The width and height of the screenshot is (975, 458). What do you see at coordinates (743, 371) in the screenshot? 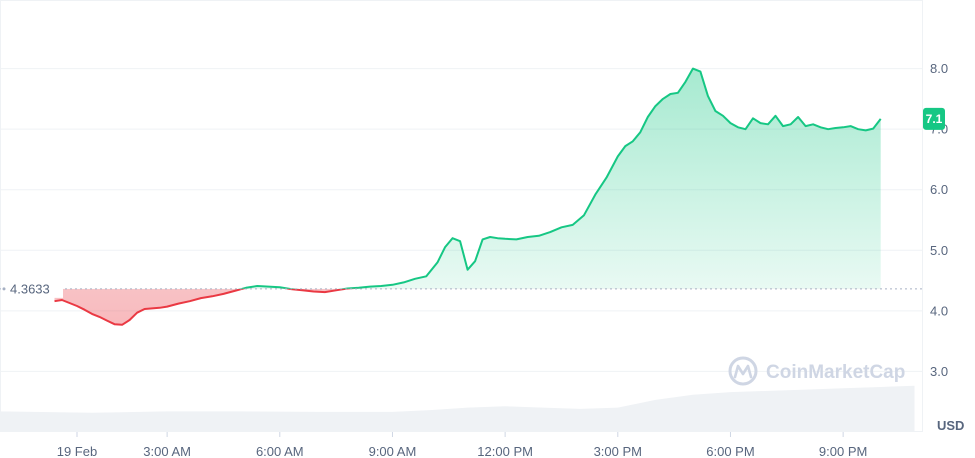
I see `coinmarketcap-logo-icon` at bounding box center [743, 371].